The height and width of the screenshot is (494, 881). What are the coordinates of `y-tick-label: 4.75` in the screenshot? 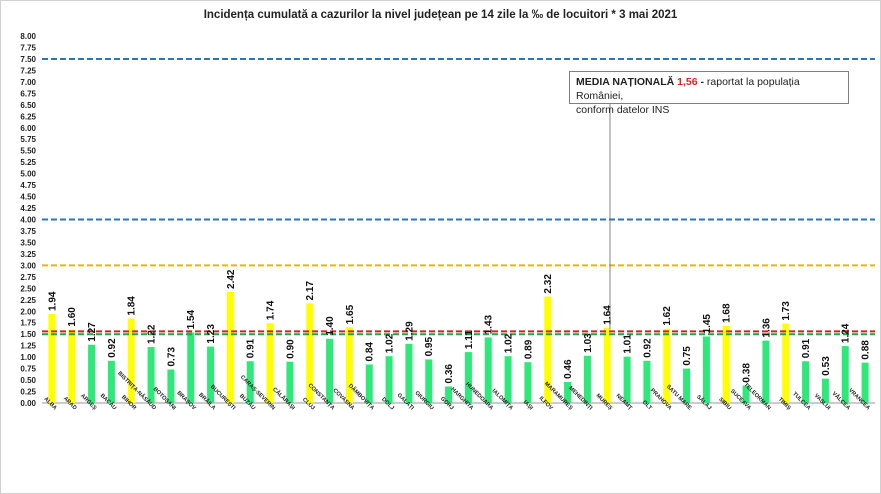 It's located at (28, 185).